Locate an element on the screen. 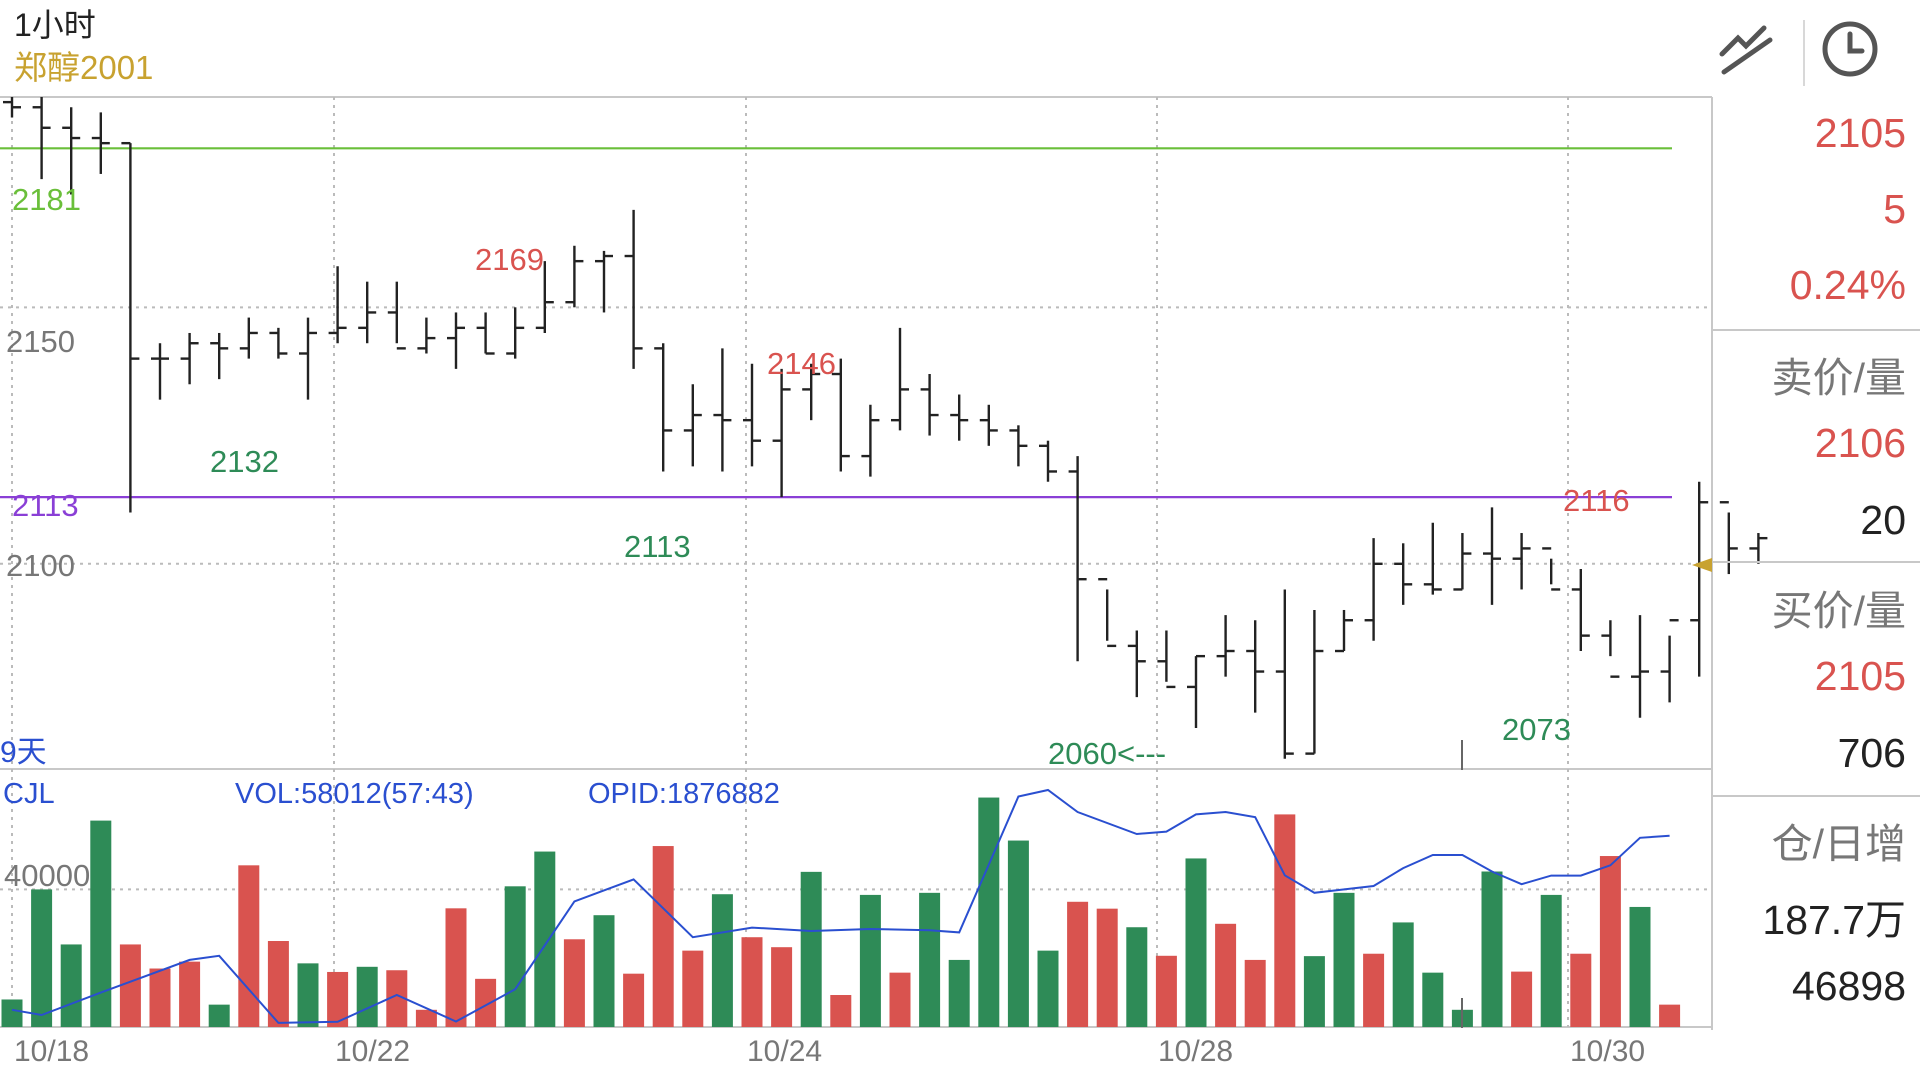 This screenshot has width=1920, height=1080. open-interest-change: 46898 is located at coordinates (1848, 986).